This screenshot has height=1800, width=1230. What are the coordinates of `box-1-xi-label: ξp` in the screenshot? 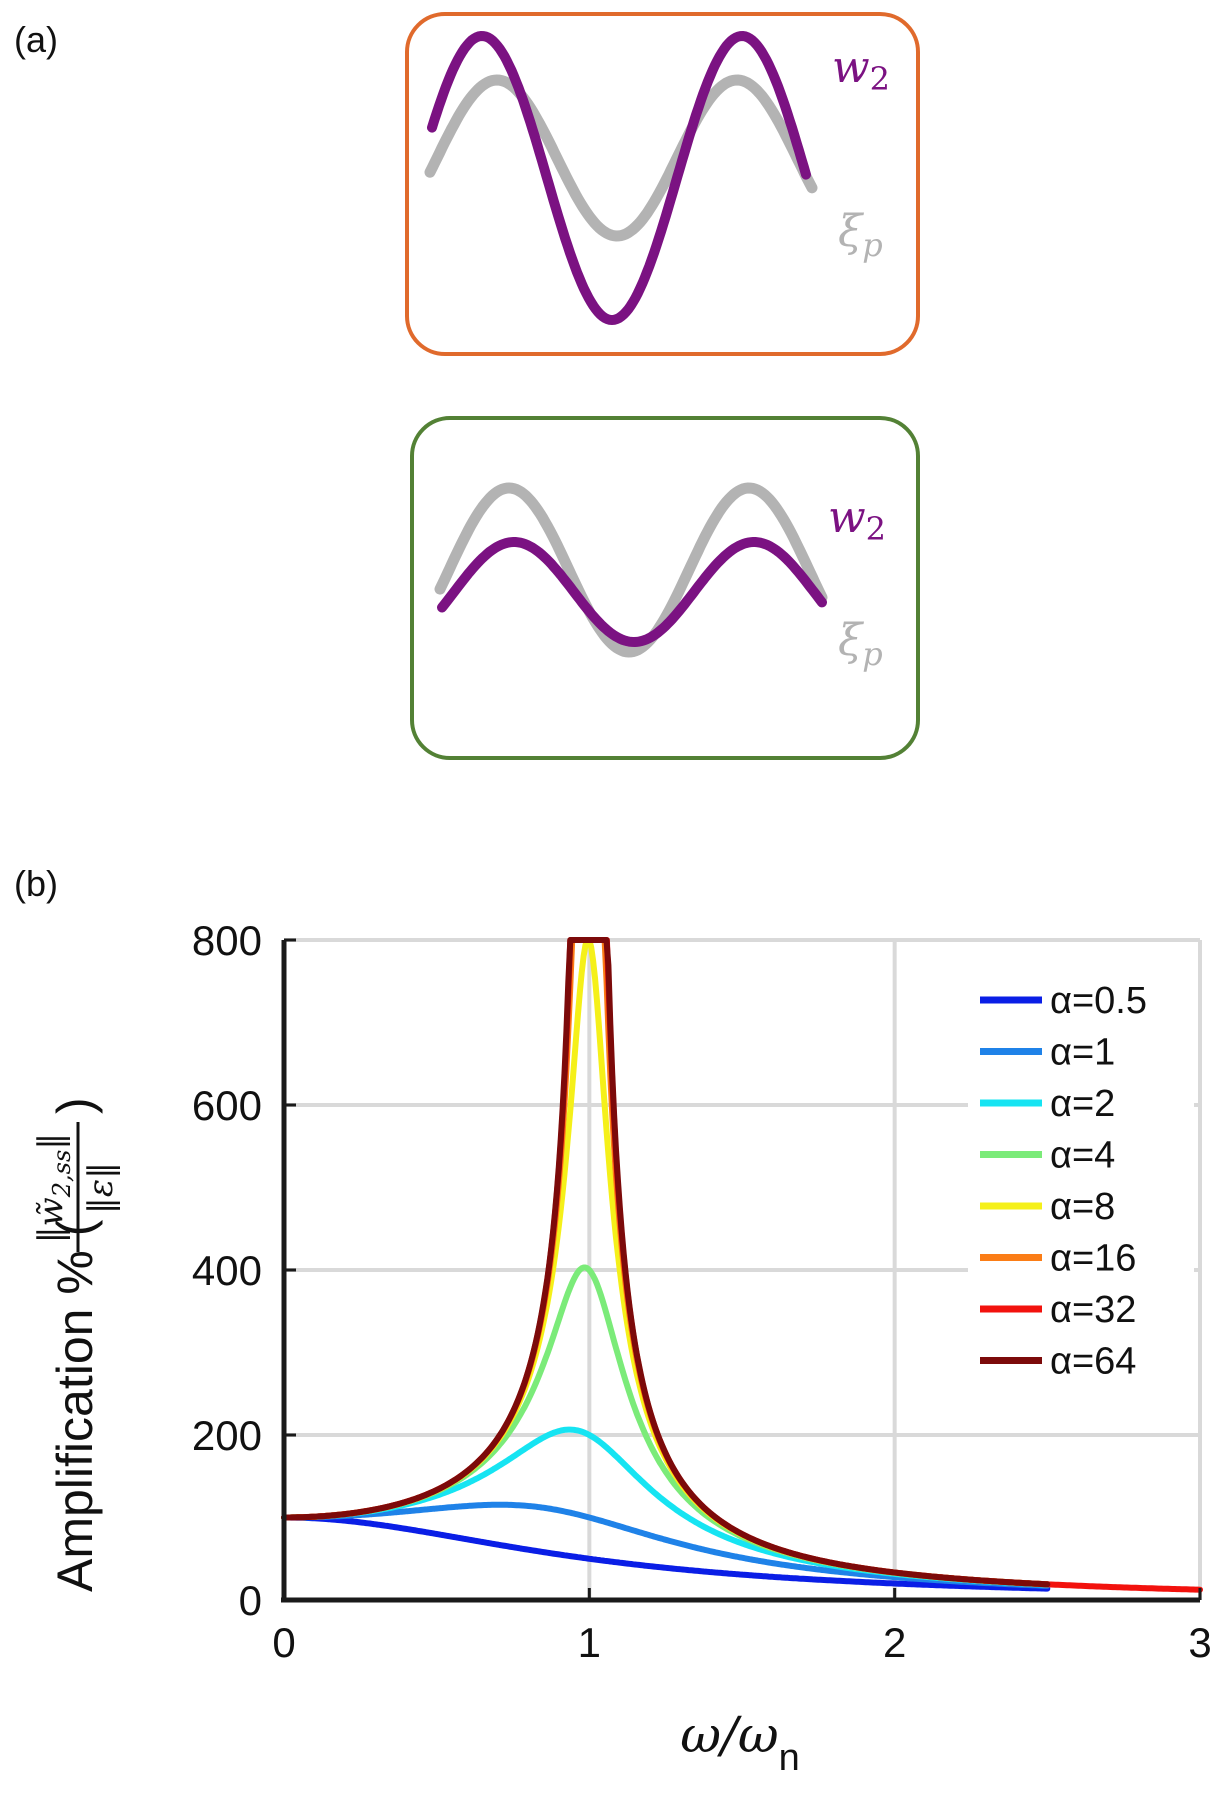 It's located at (860, 235).